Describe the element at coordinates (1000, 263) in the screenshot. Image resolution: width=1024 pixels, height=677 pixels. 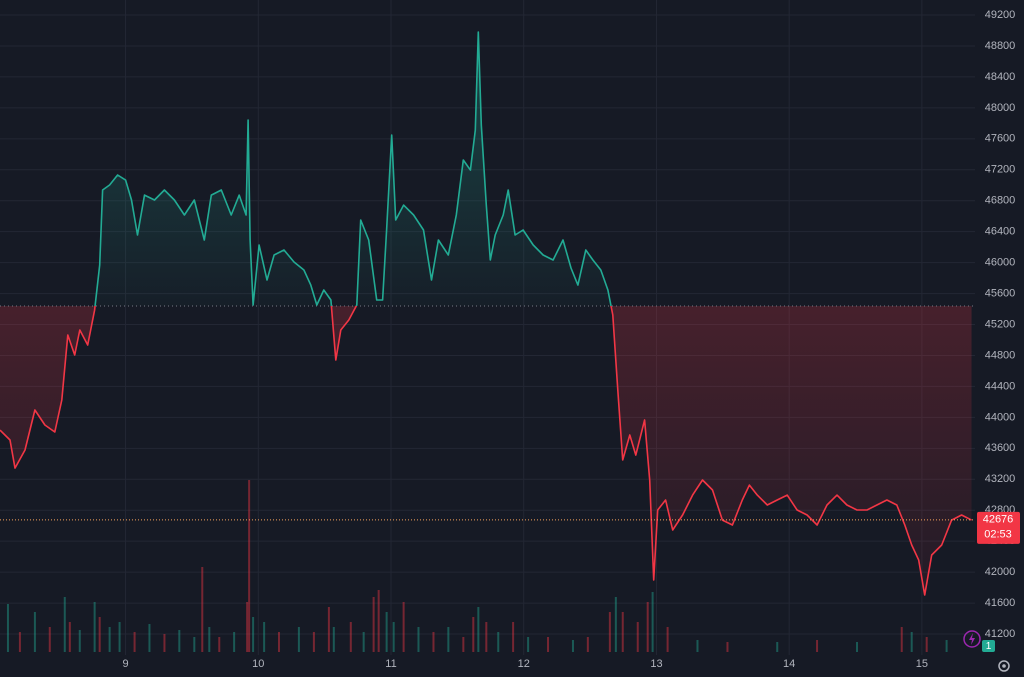
I see `y-tick-label: 46000` at that location.